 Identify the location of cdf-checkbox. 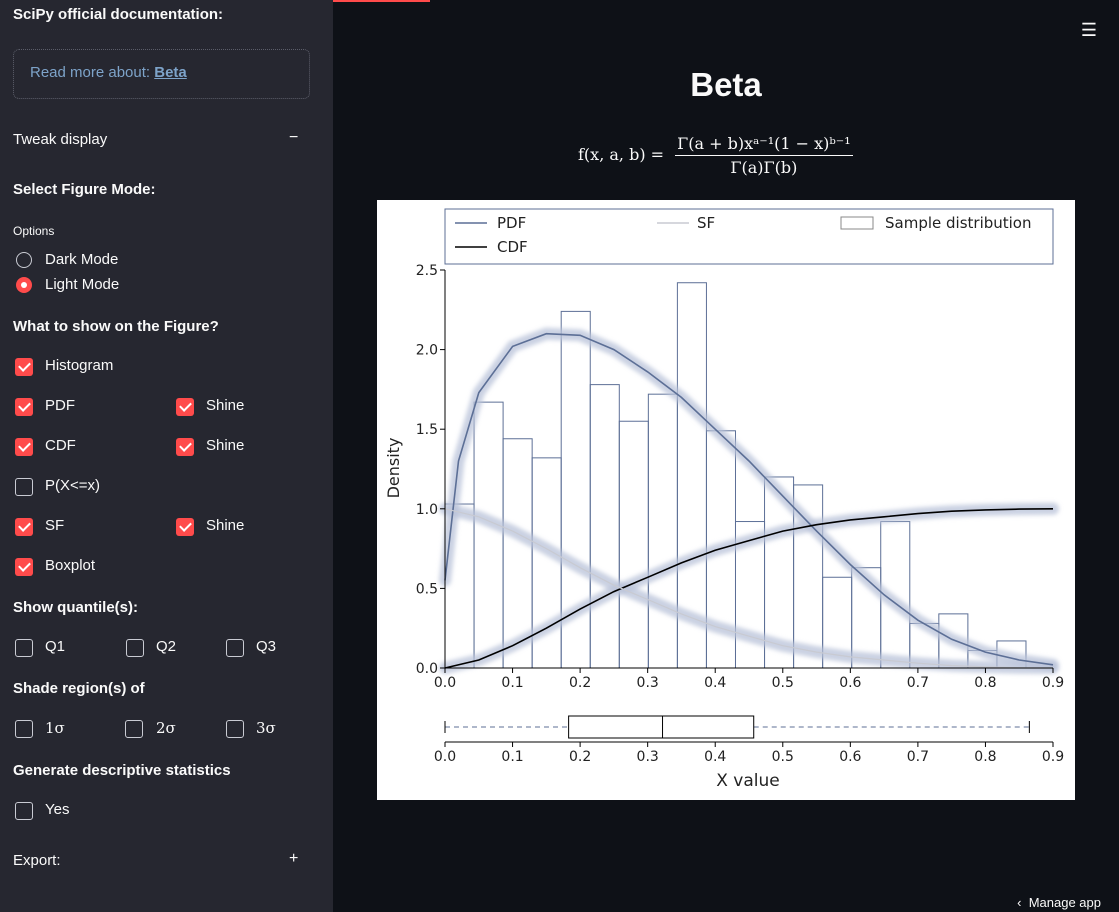
(24, 447).